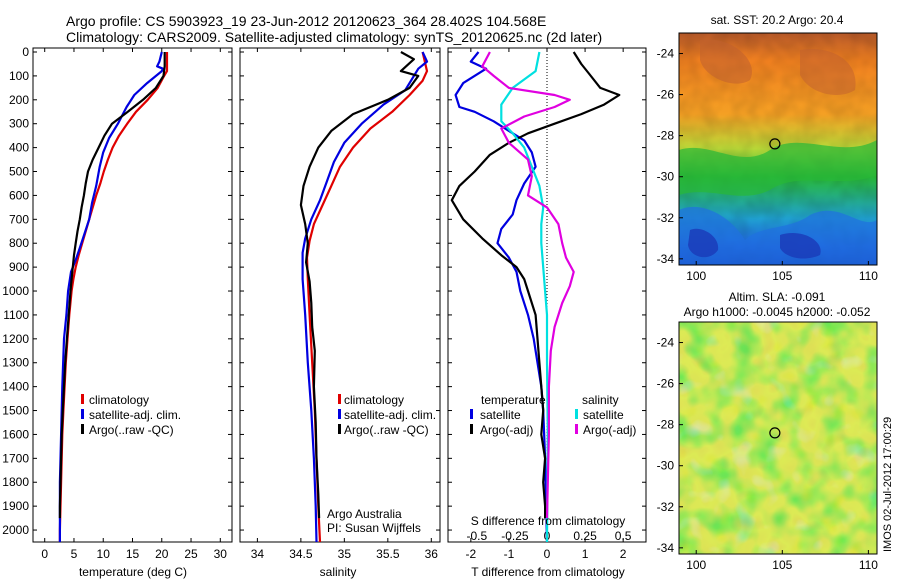  I want to click on series-line-salinity-argo-adj-, so click(528, 285).